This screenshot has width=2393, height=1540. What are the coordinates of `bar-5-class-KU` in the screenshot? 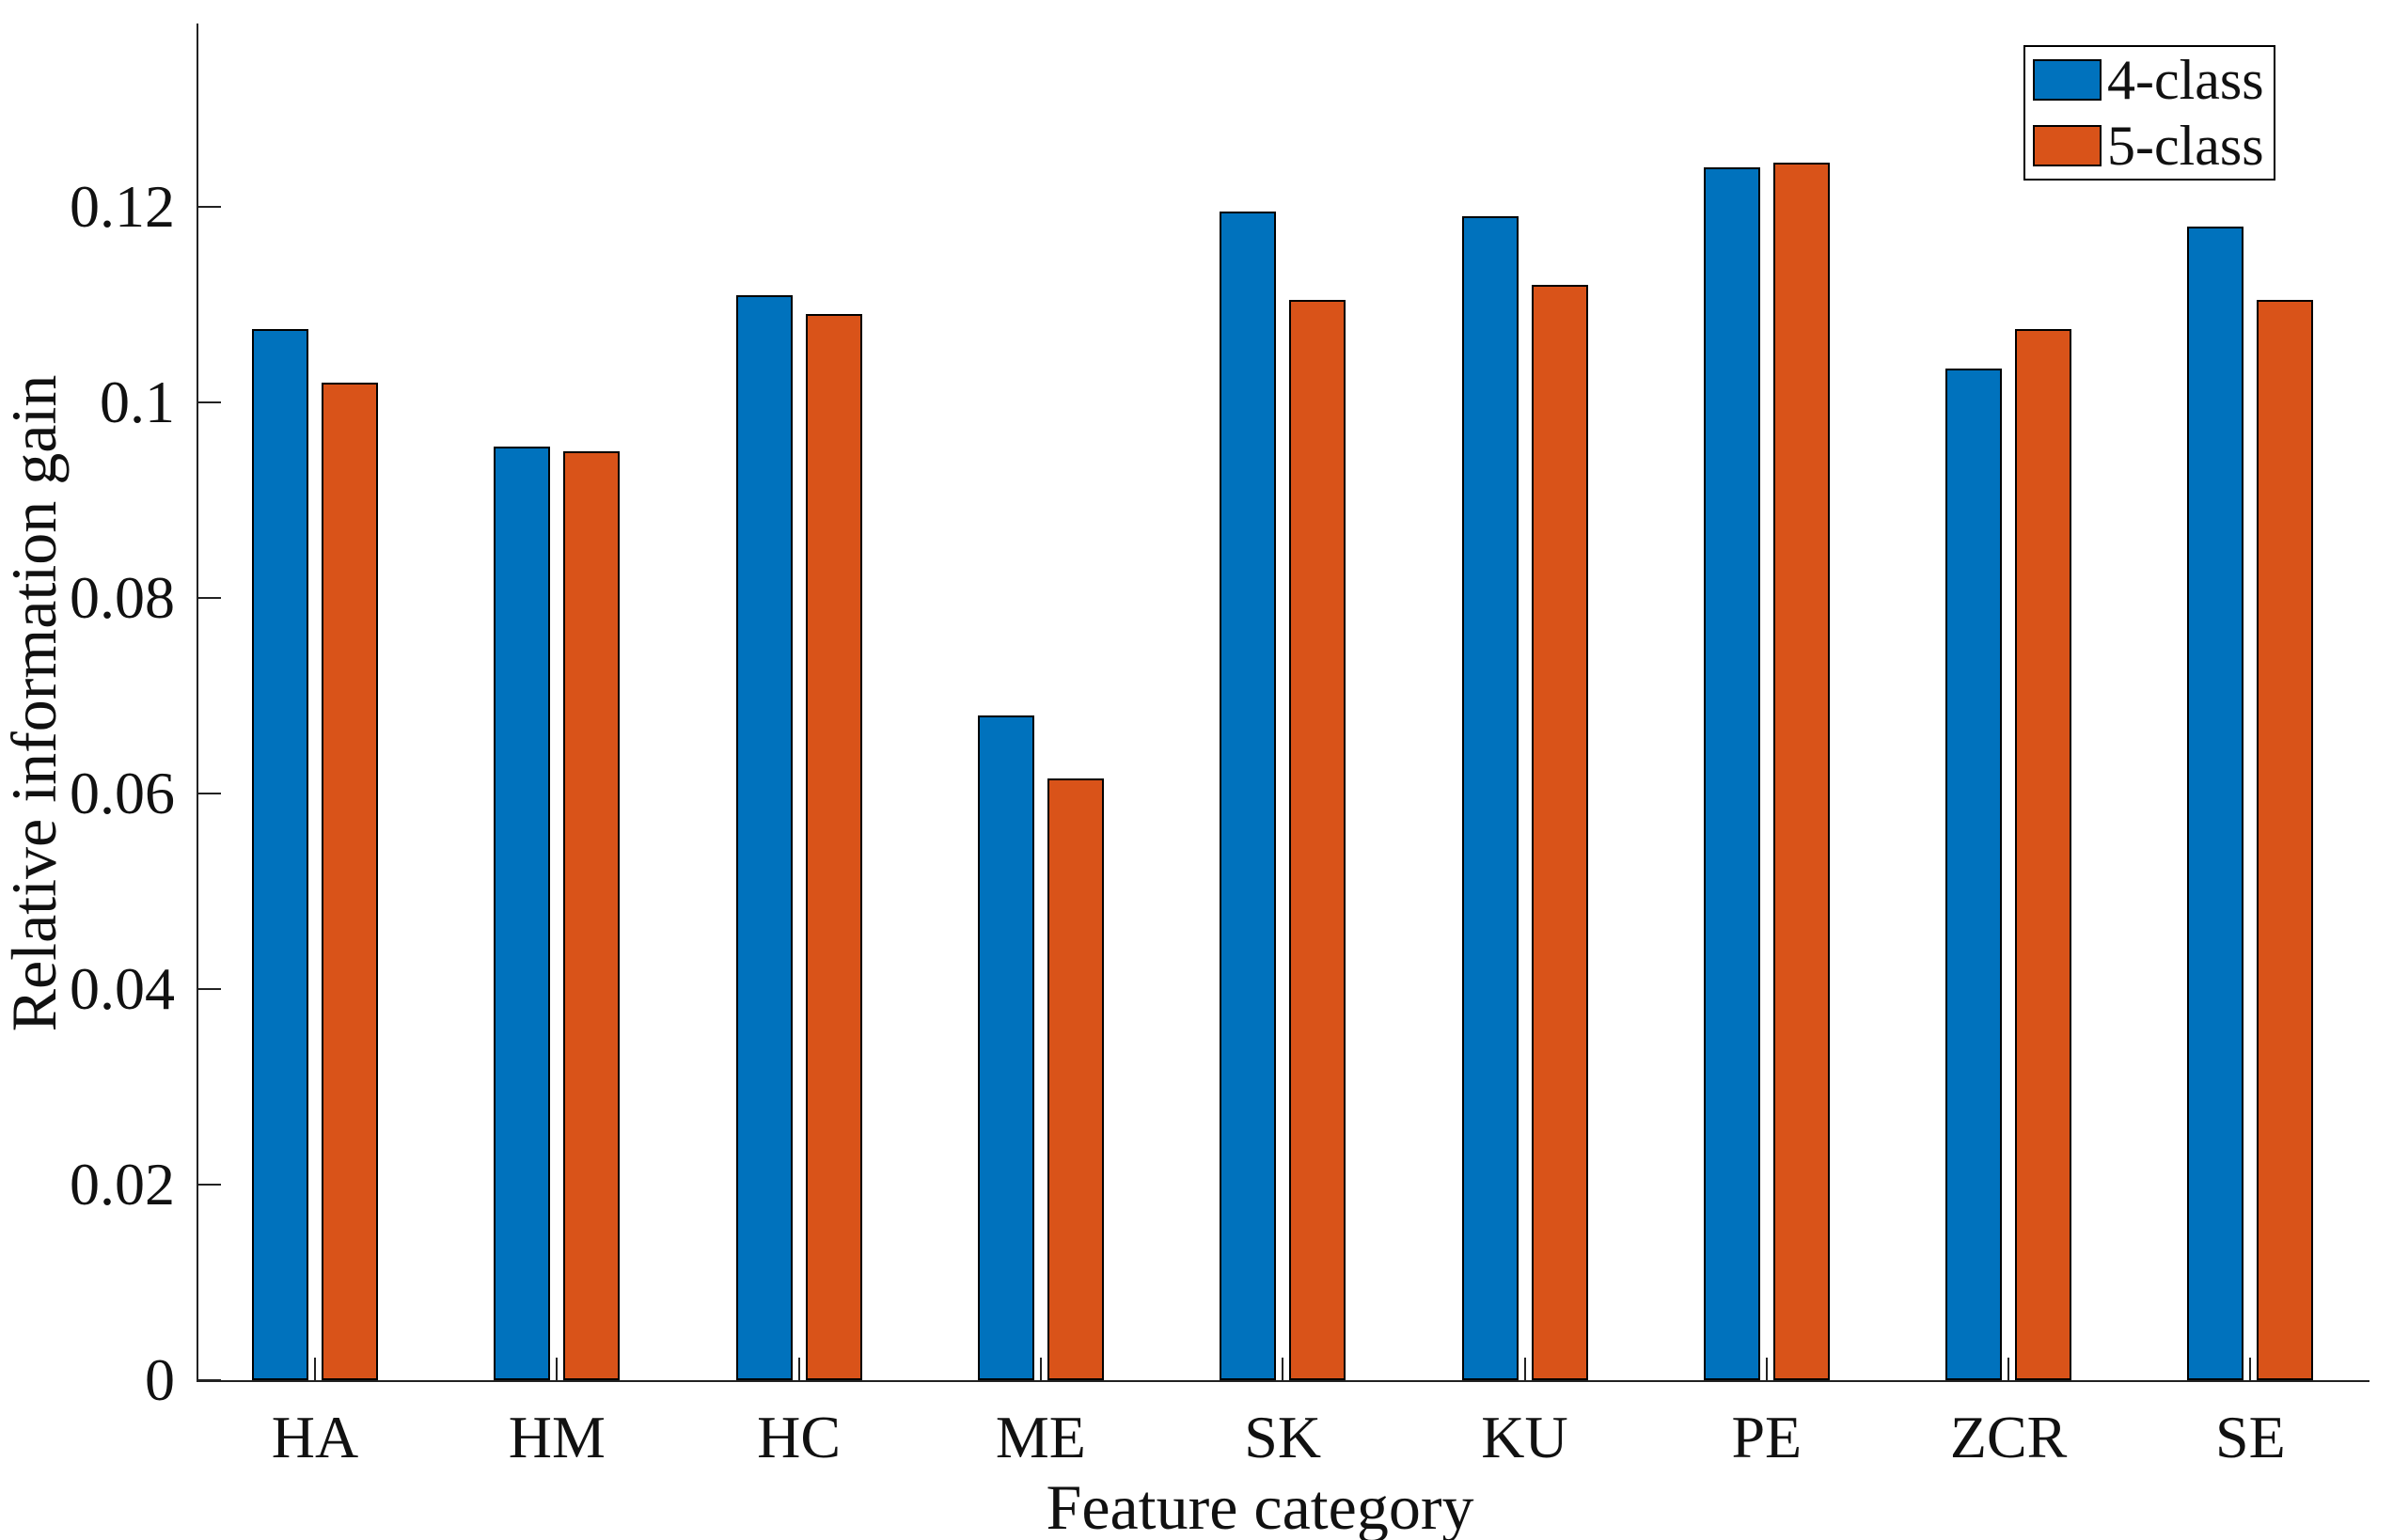 It's located at (1559, 832).